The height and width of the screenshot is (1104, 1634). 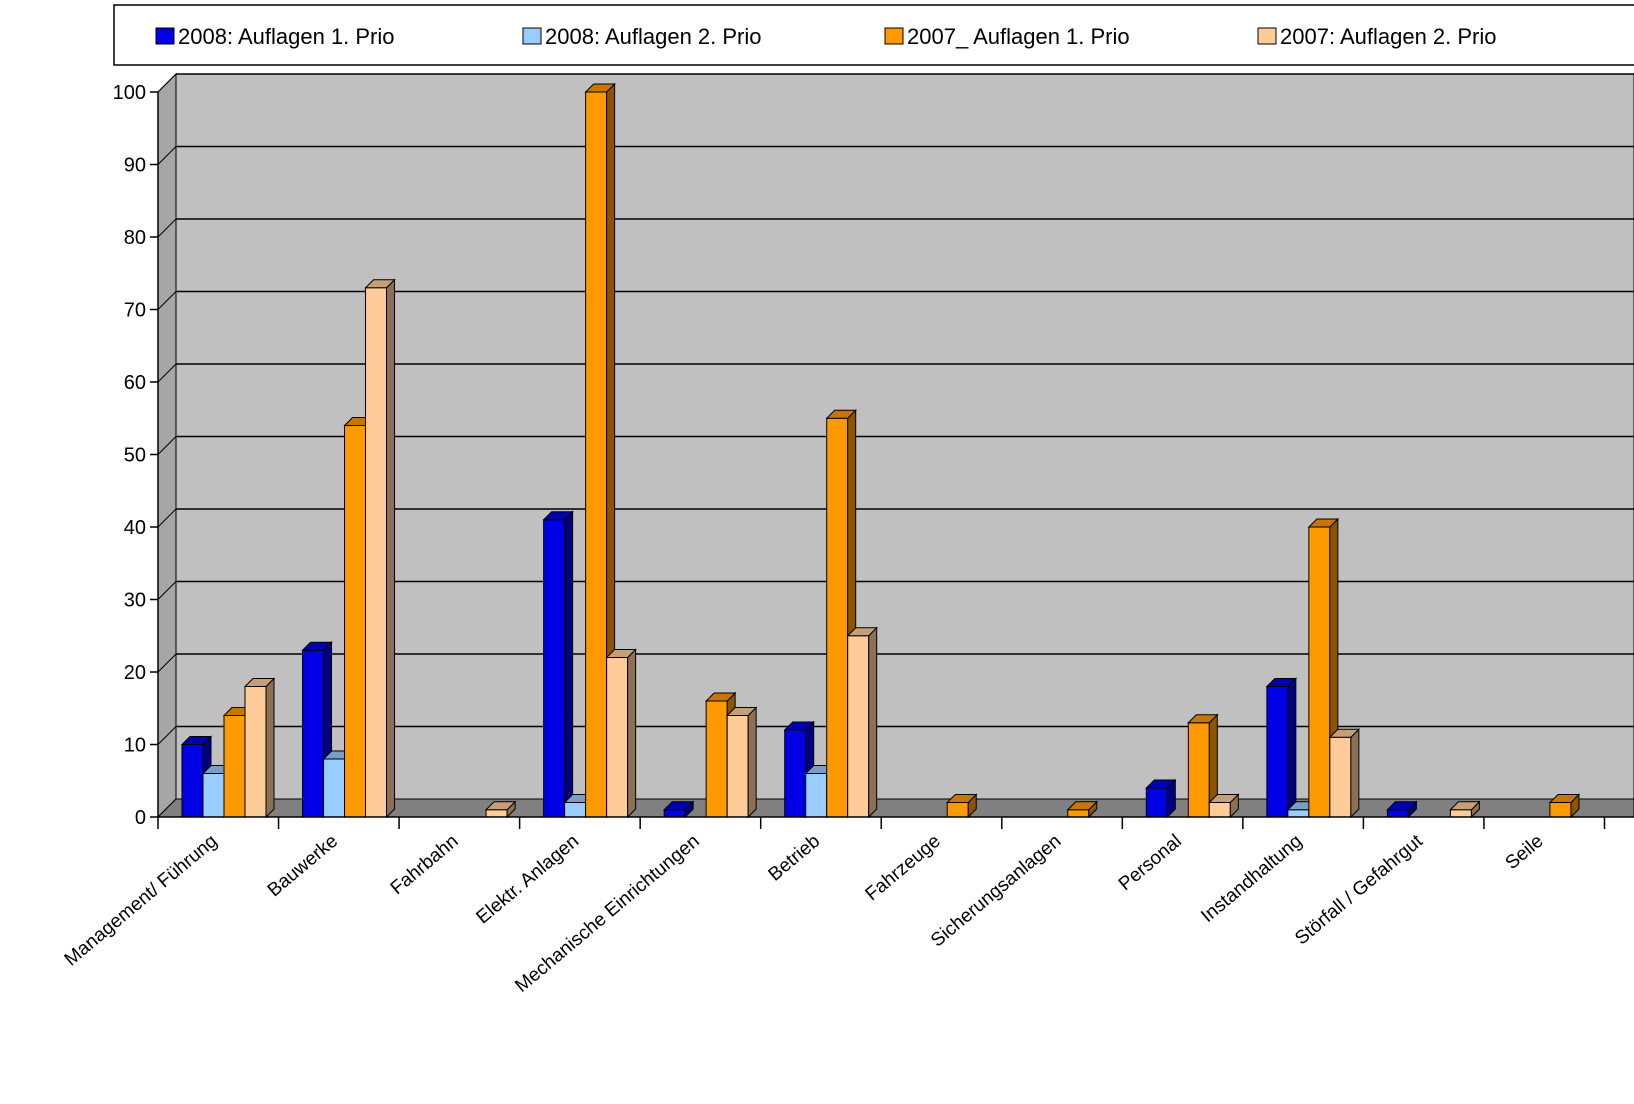 I want to click on y-tick-label: 80, so click(x=135, y=238).